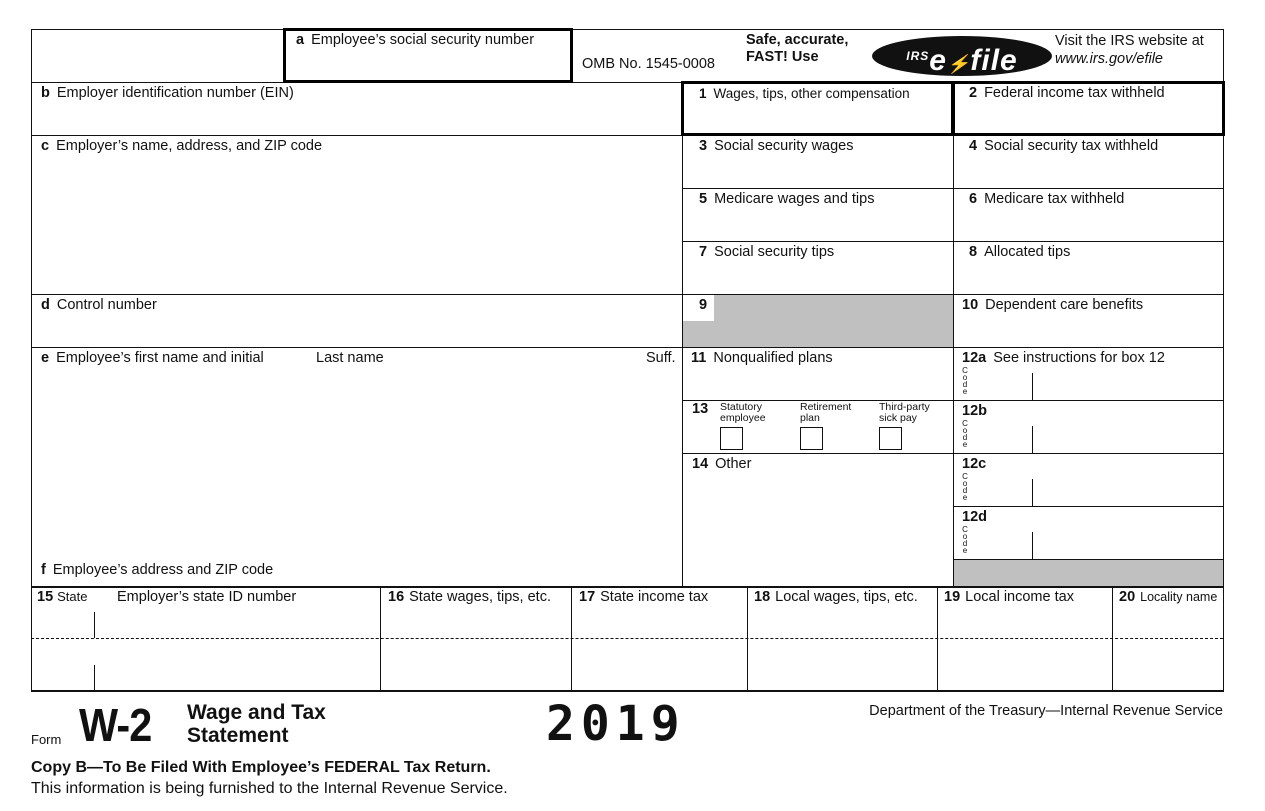  What do you see at coordinates (731, 438) in the screenshot?
I see `statutory-employee-checkbox` at bounding box center [731, 438].